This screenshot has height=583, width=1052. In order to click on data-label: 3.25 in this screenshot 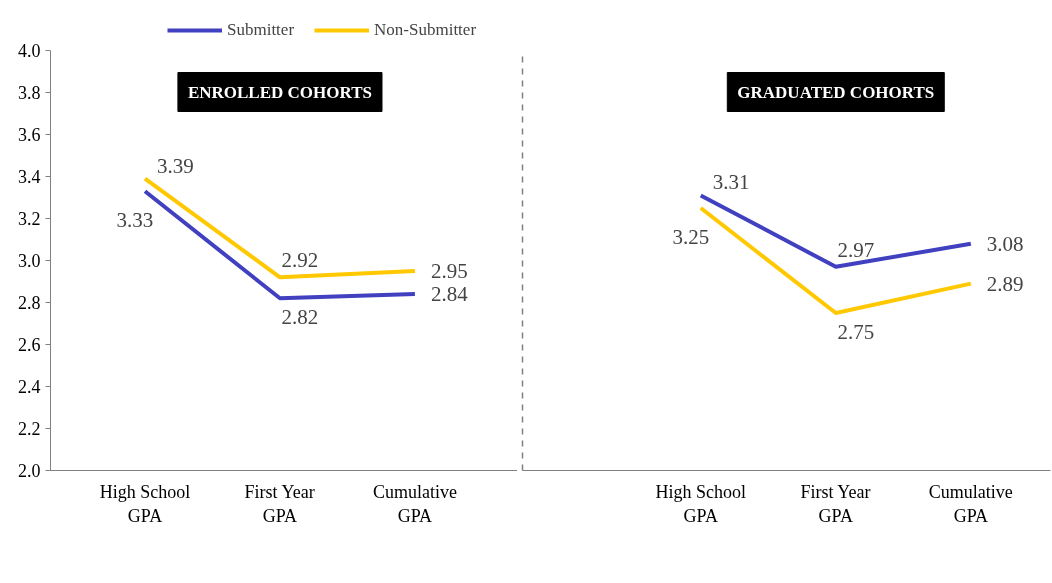, I will do `click(691, 237)`.